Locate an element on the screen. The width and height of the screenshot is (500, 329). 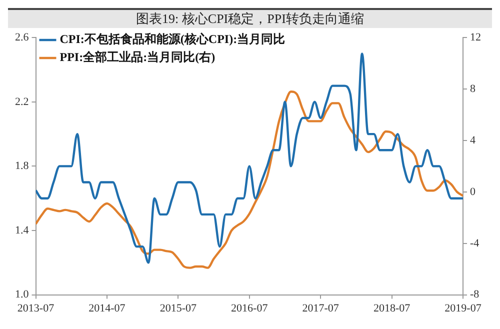
x-tick-label: 2014-07 is located at coordinates (107, 308).